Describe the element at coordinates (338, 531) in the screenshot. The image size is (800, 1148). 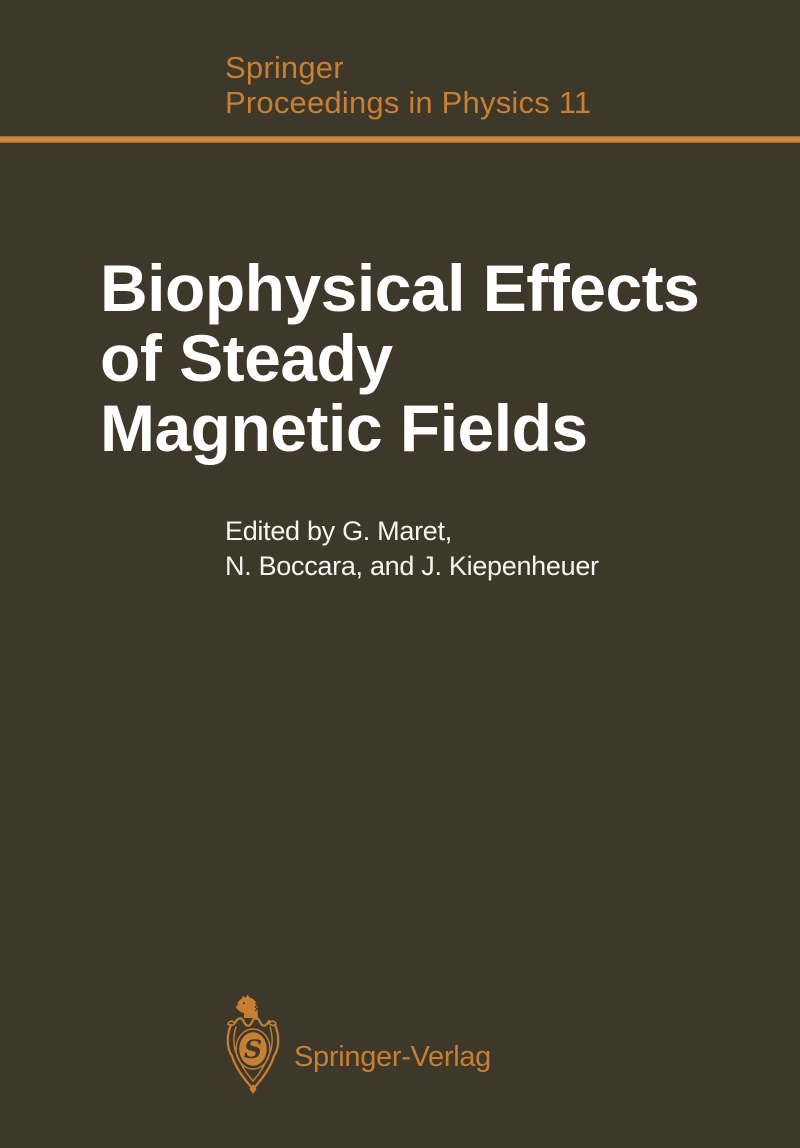
I see `editors-line-1: Edited by G. Maret,` at that location.